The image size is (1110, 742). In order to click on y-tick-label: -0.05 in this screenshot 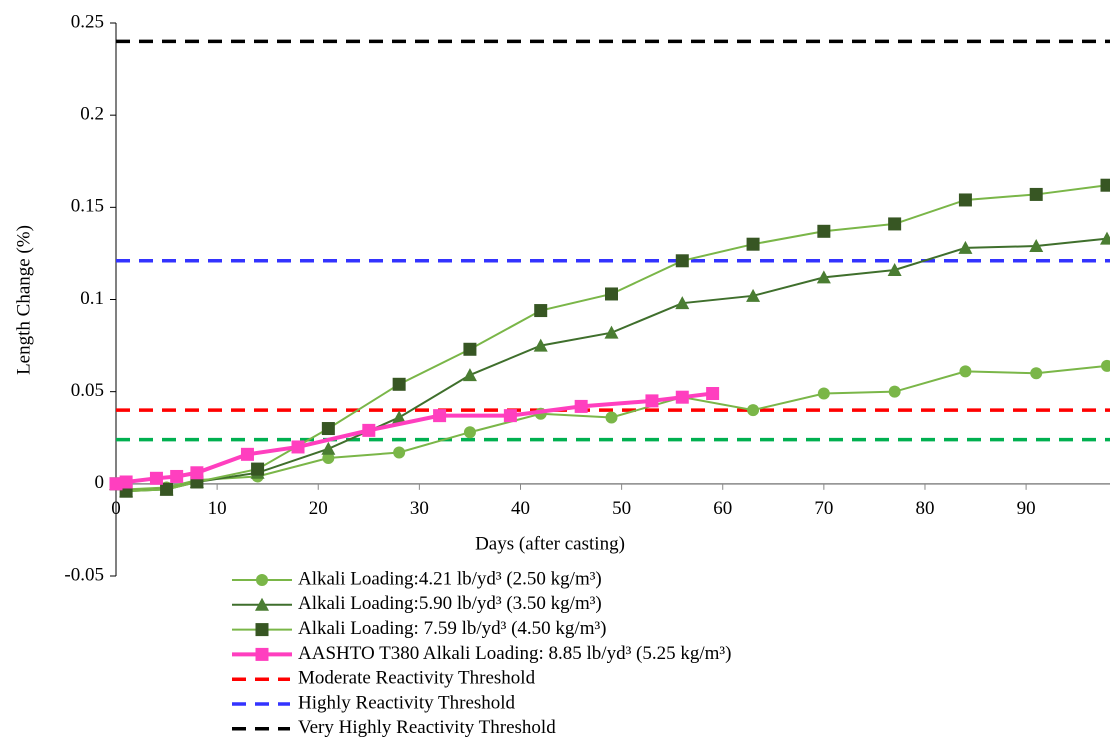, I will do `click(84, 574)`.